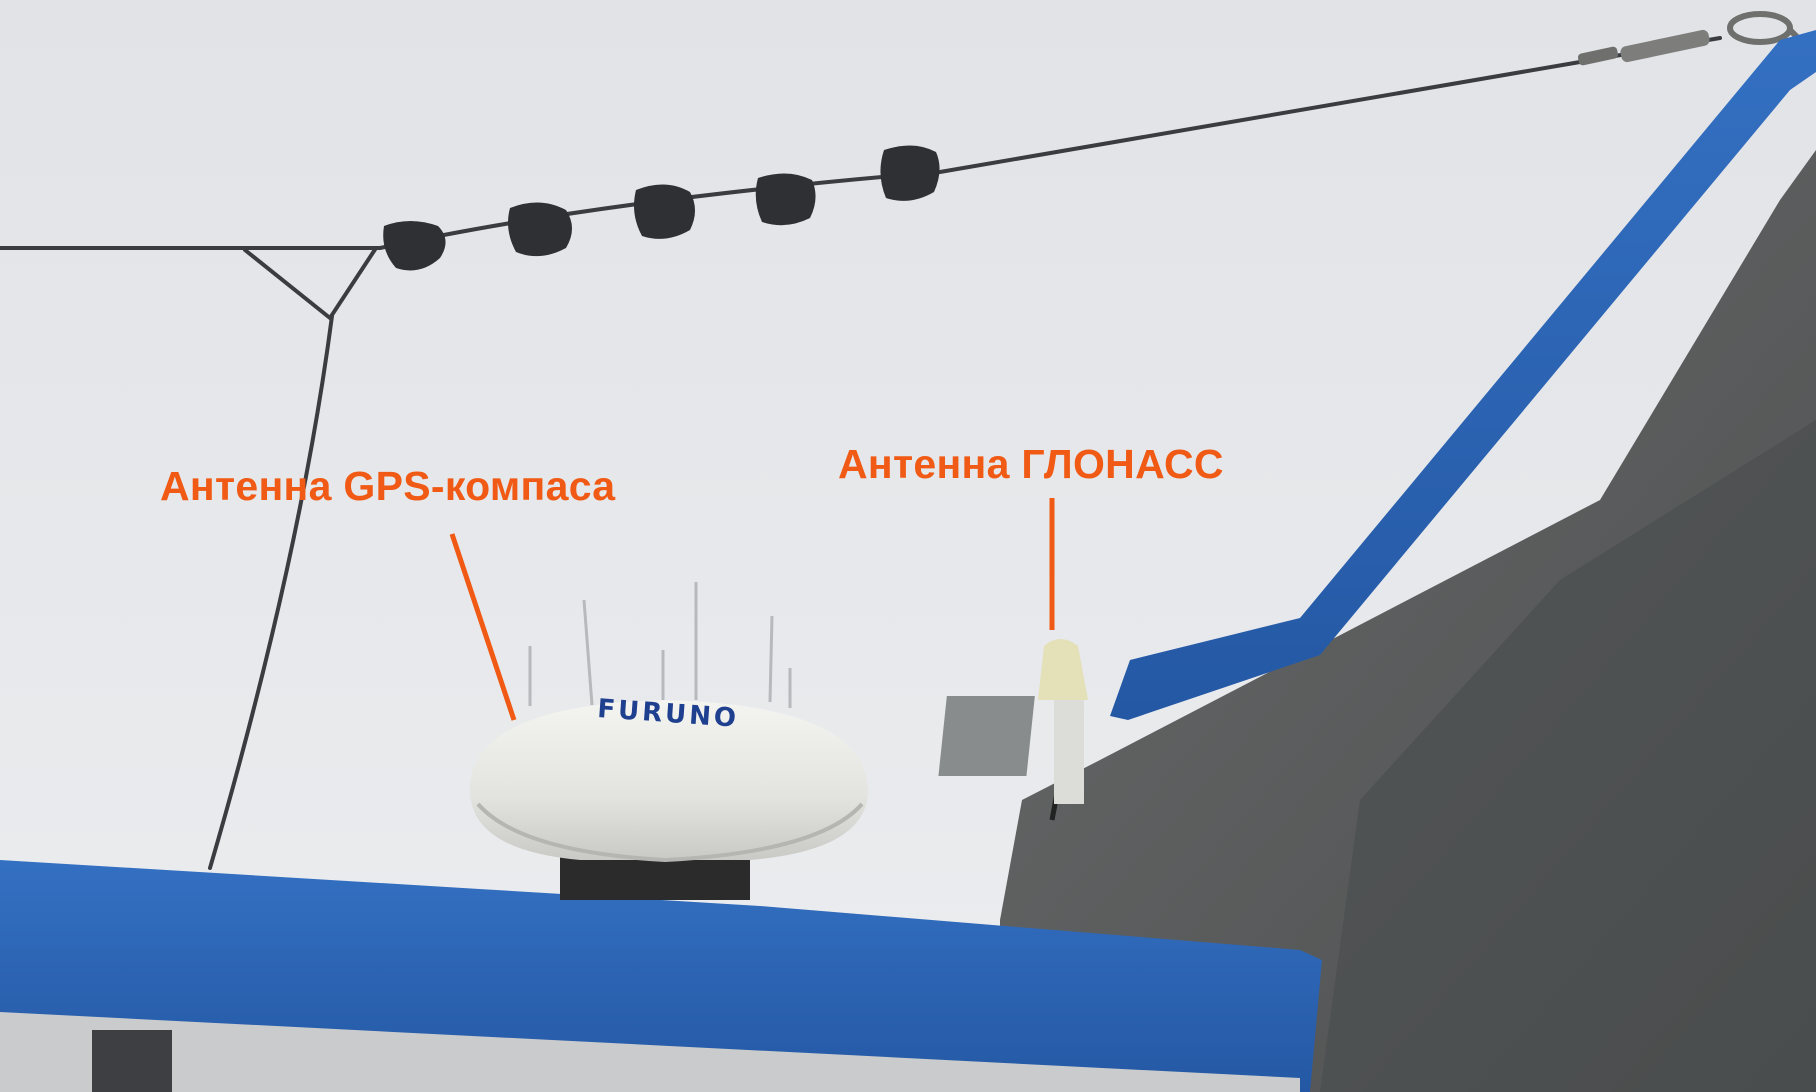 The image size is (1816, 1092). What do you see at coordinates (132, 1061) in the screenshot?
I see `deckhouse-window` at bounding box center [132, 1061].